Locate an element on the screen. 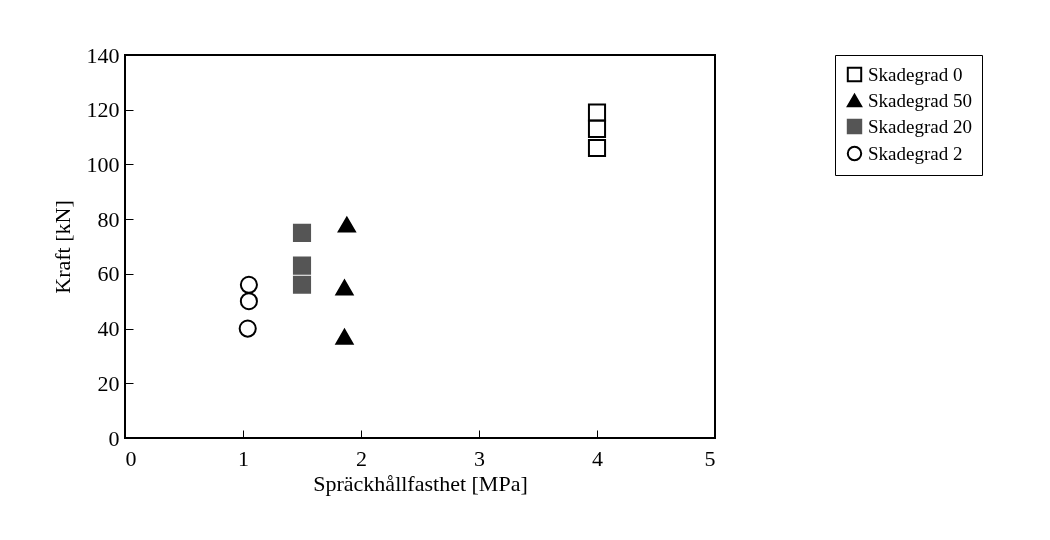  x-tick-label: 4 is located at coordinates (597, 458).